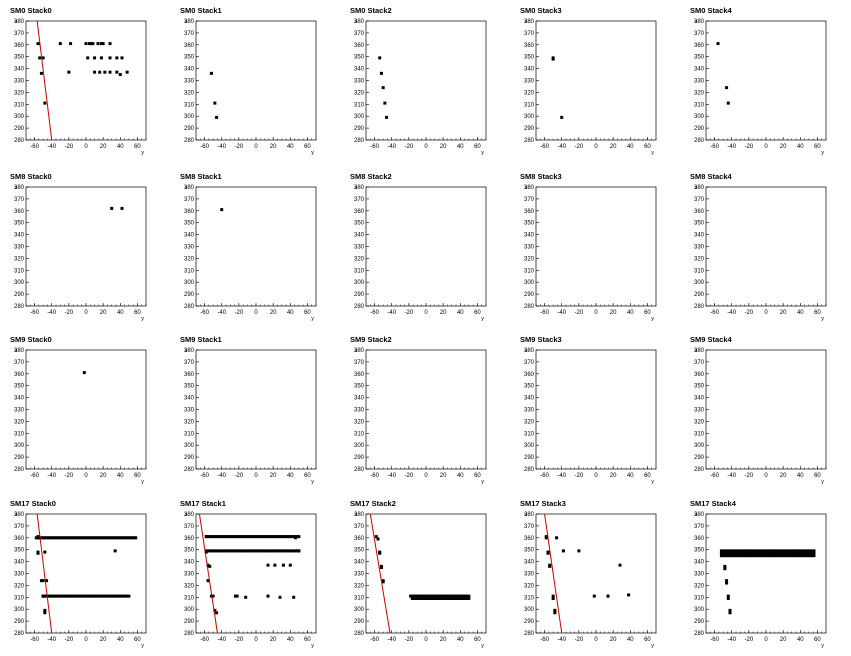 This screenshot has width=851, height=656. What do you see at coordinates (711, 176) in the screenshot?
I see `chart-title: SM8 Stack4` at bounding box center [711, 176].